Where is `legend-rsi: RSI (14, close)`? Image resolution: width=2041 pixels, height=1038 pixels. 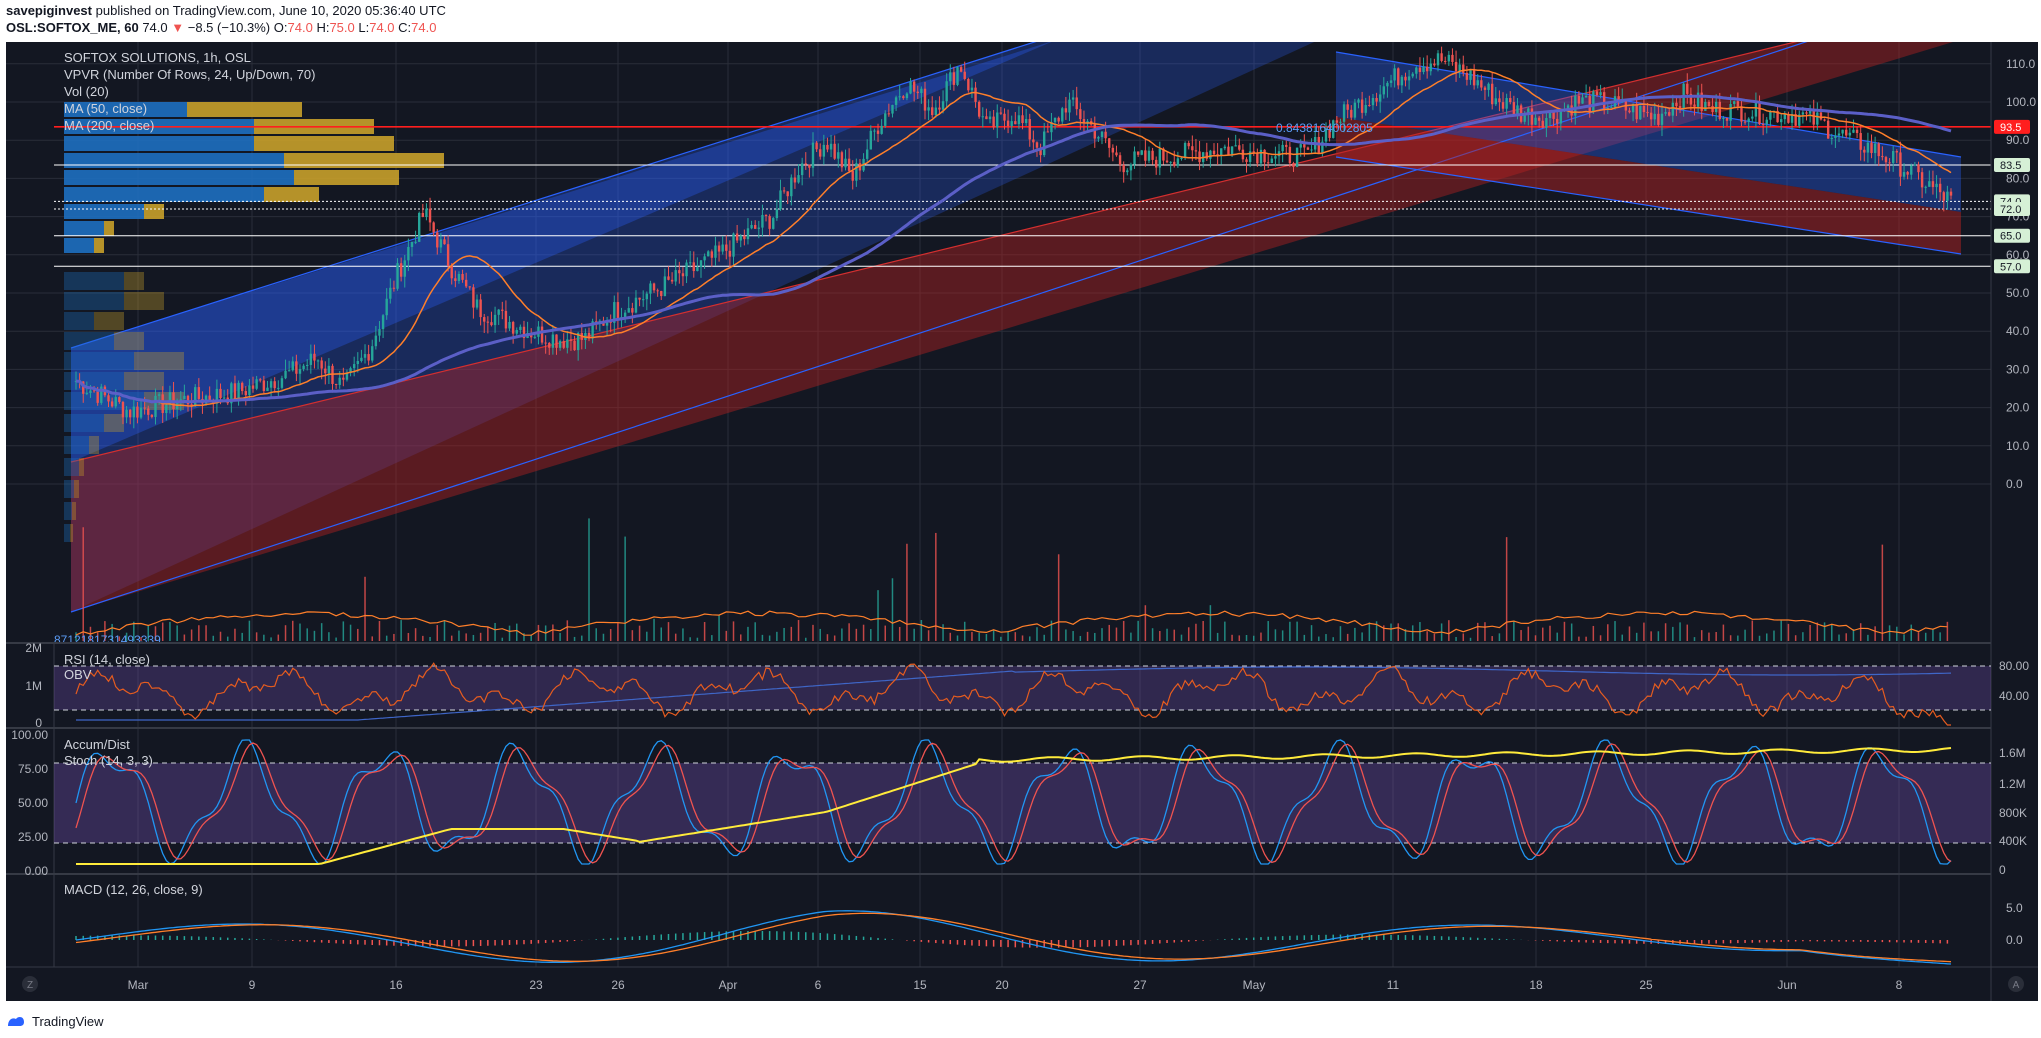 legend-rsi: RSI (14, close) is located at coordinates (107, 659).